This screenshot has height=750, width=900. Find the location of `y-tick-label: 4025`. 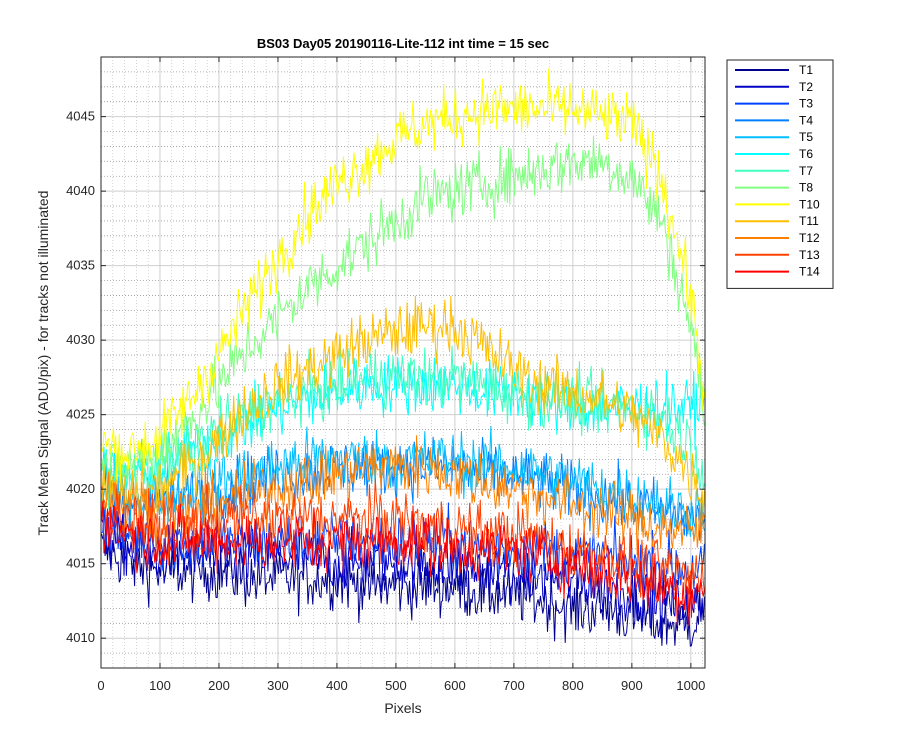

y-tick-label: 4025 is located at coordinates (80, 414).